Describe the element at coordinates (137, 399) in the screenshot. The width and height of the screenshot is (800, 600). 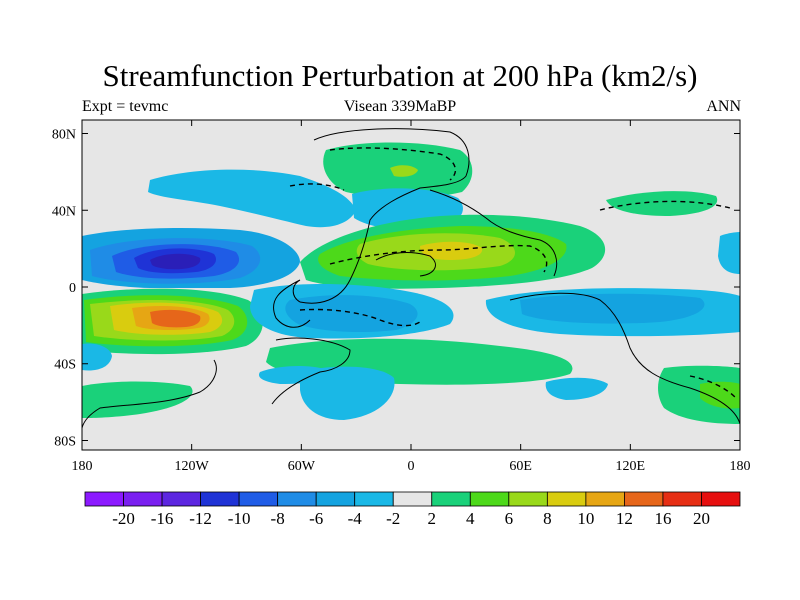
I see `contour-pos-southwest` at that location.